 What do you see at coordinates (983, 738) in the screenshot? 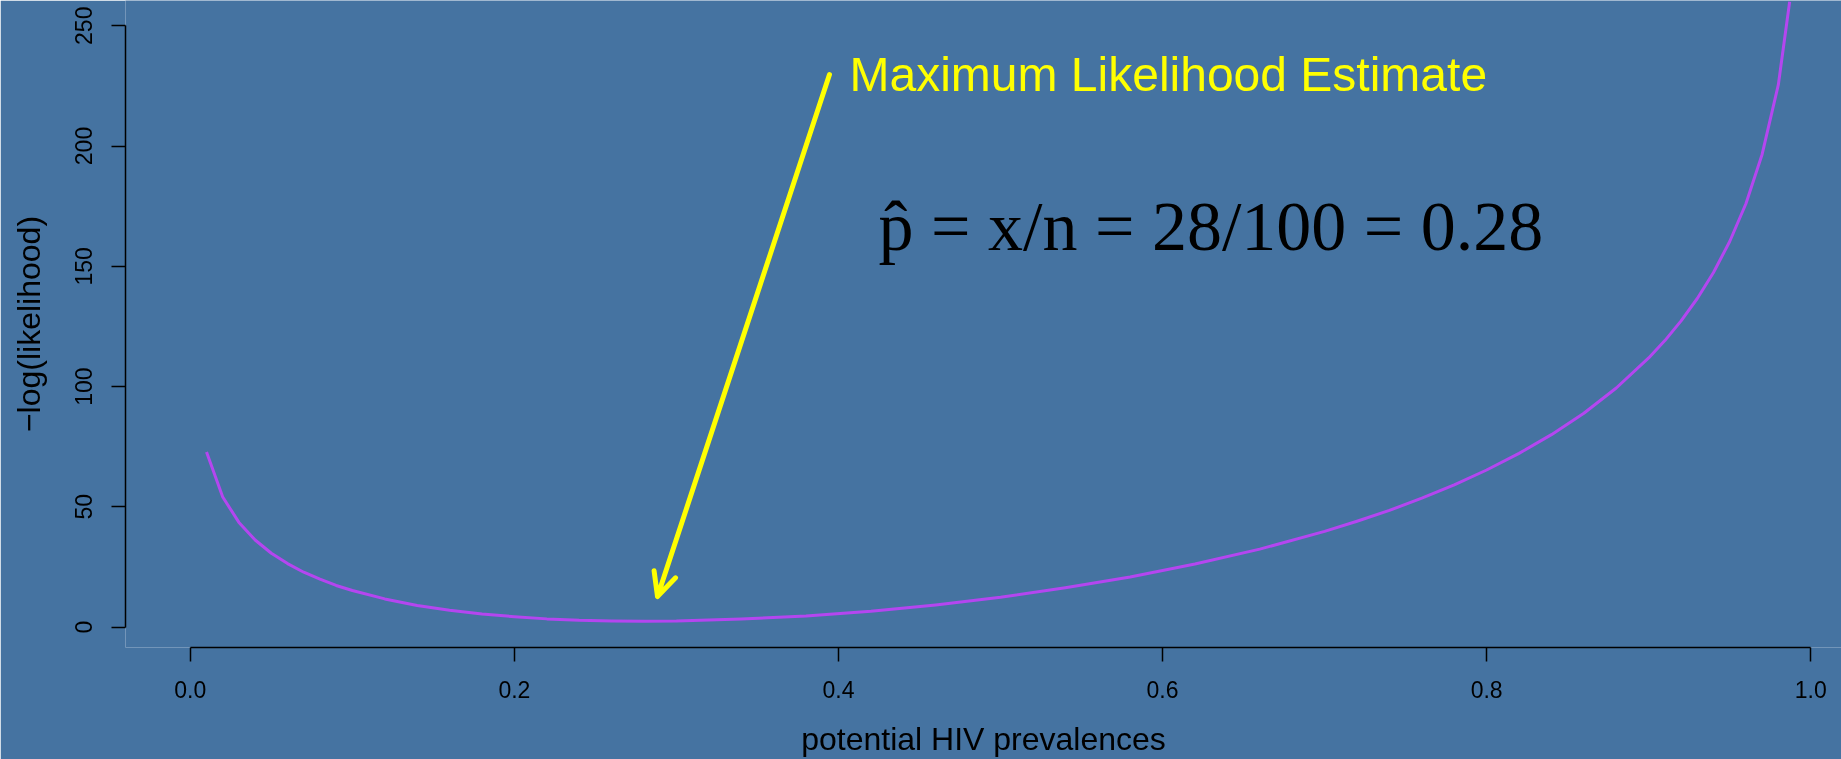
I see `x-axis-title: potential HIV prevalences` at bounding box center [983, 738].